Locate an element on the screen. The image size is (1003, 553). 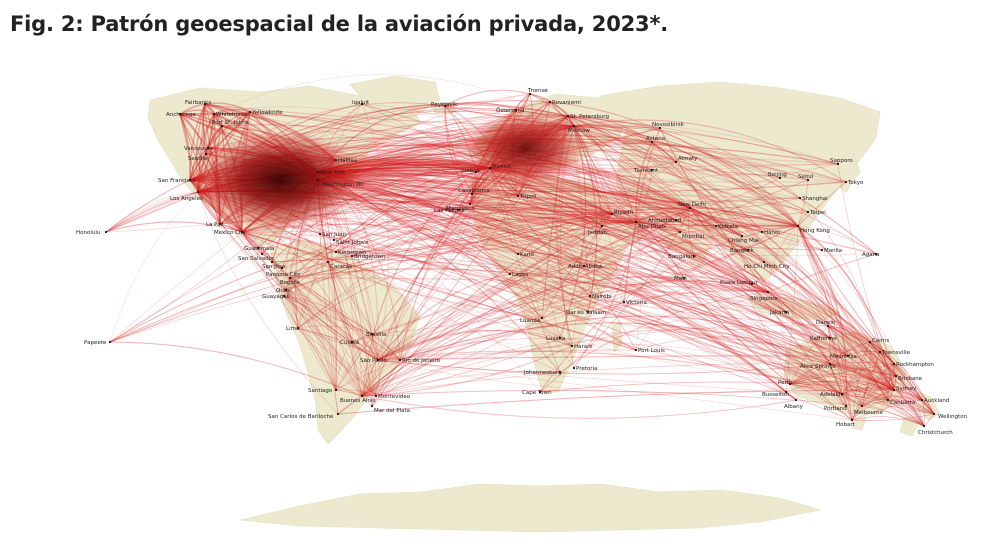
city-label-perth: Perth is located at coordinates (785, 383).